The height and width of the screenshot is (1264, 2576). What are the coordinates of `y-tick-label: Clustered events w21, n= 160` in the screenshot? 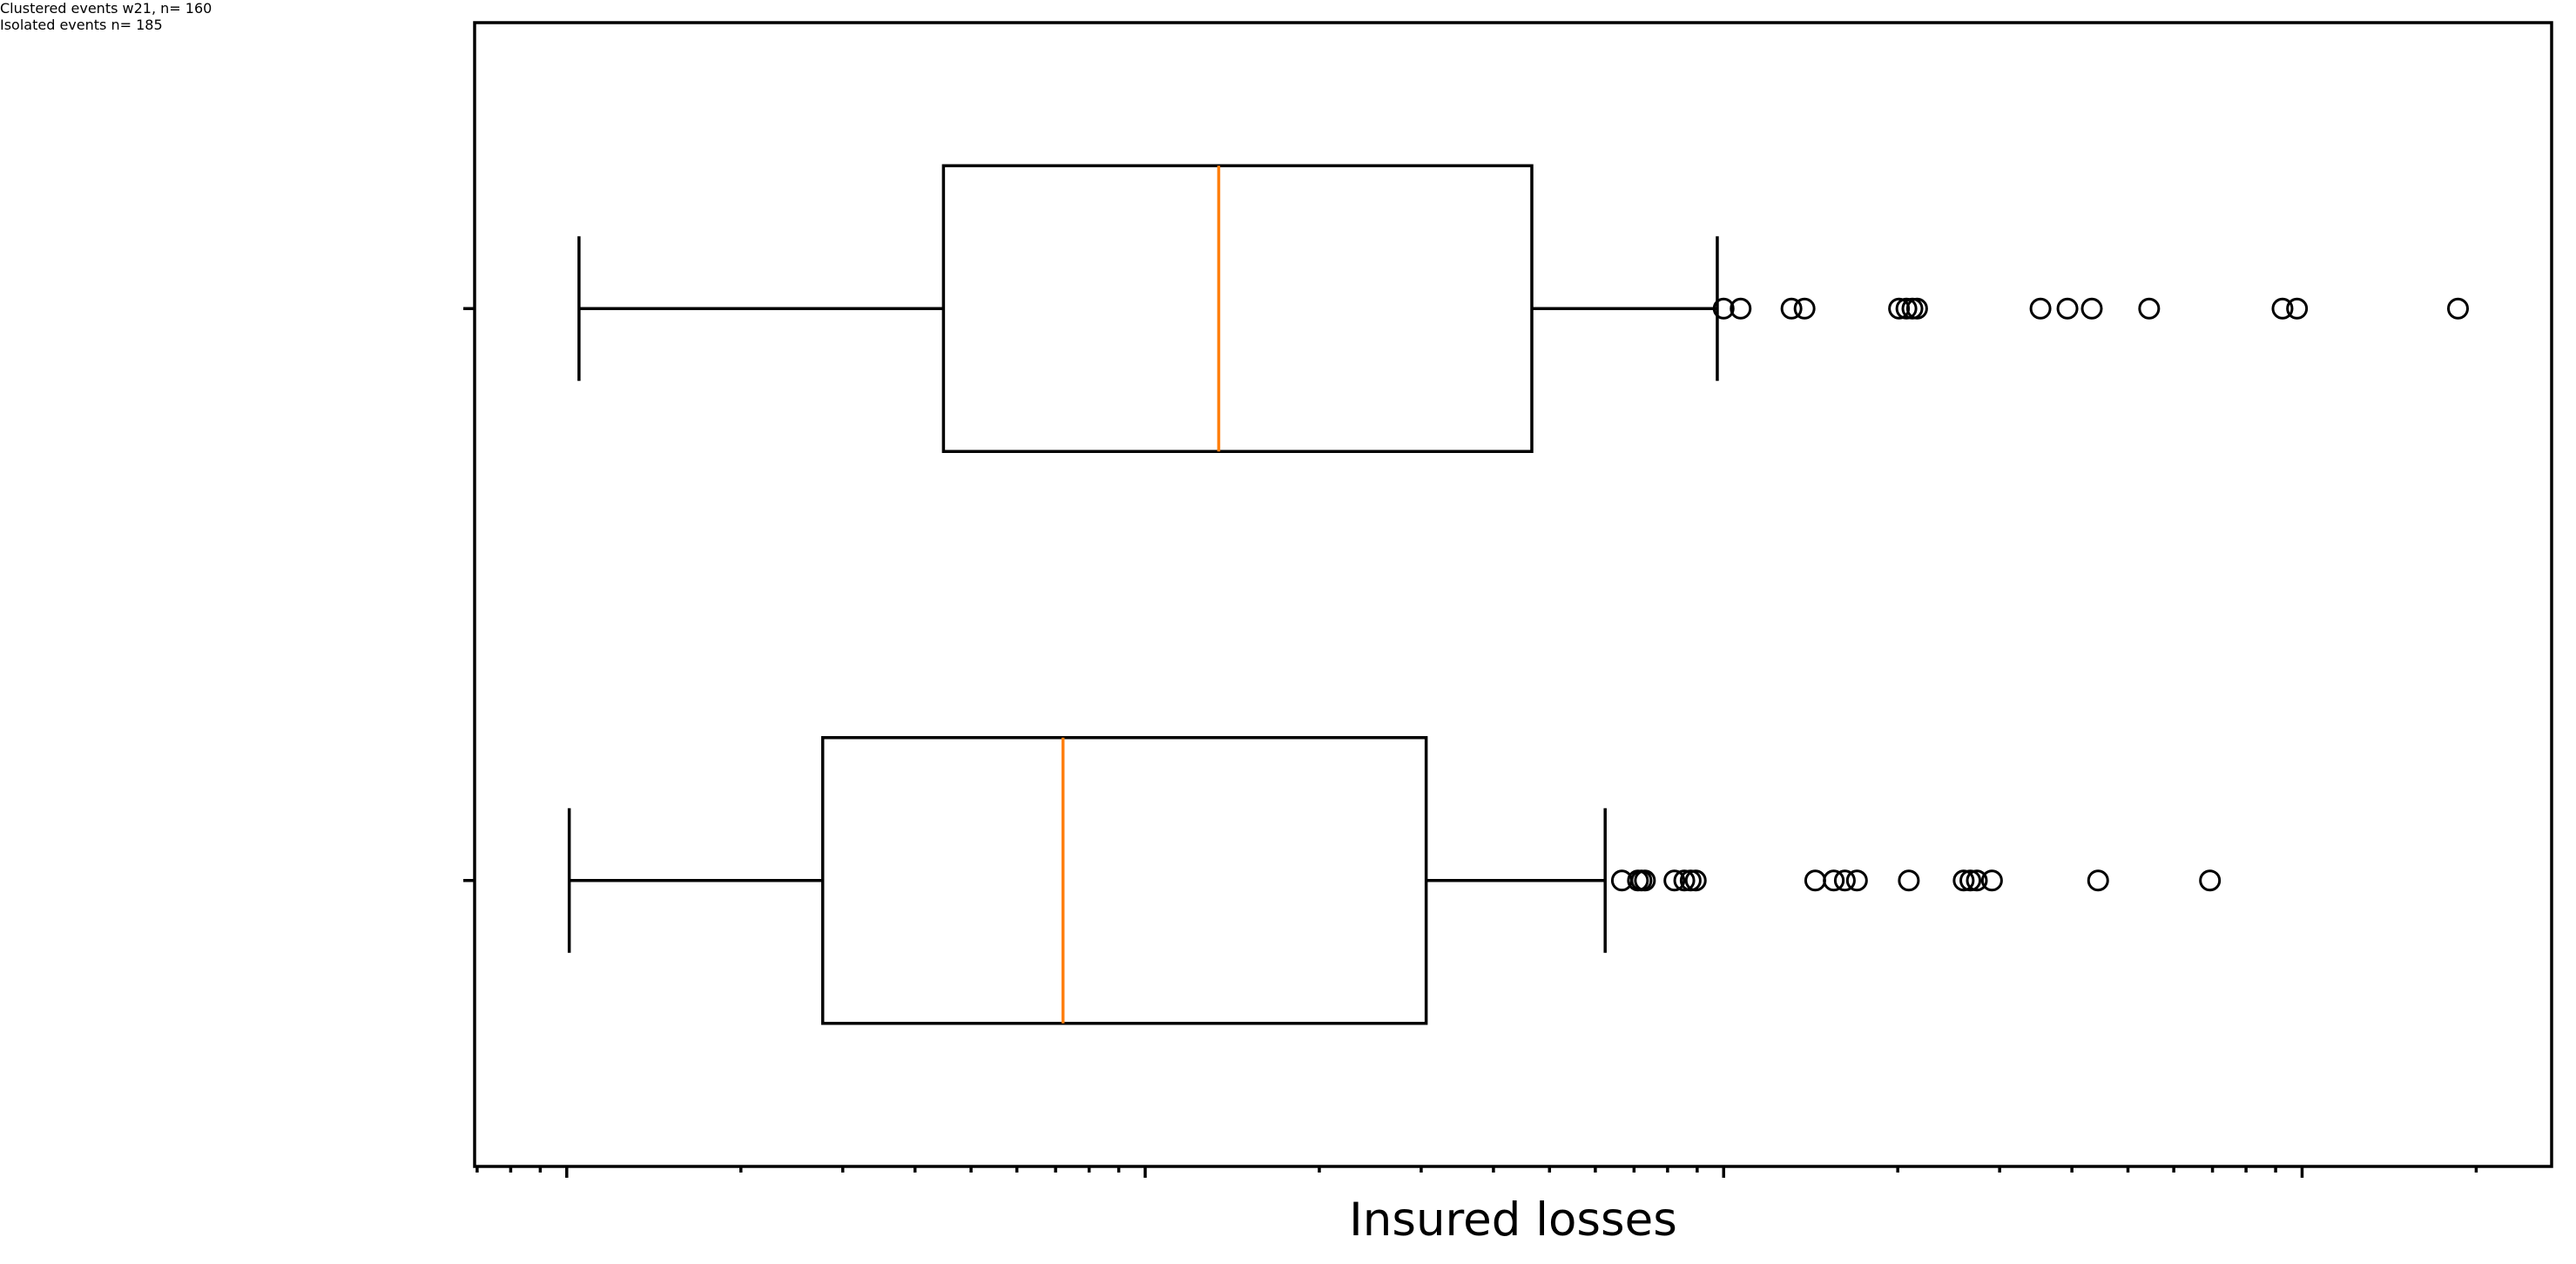 It's located at (106, 8).